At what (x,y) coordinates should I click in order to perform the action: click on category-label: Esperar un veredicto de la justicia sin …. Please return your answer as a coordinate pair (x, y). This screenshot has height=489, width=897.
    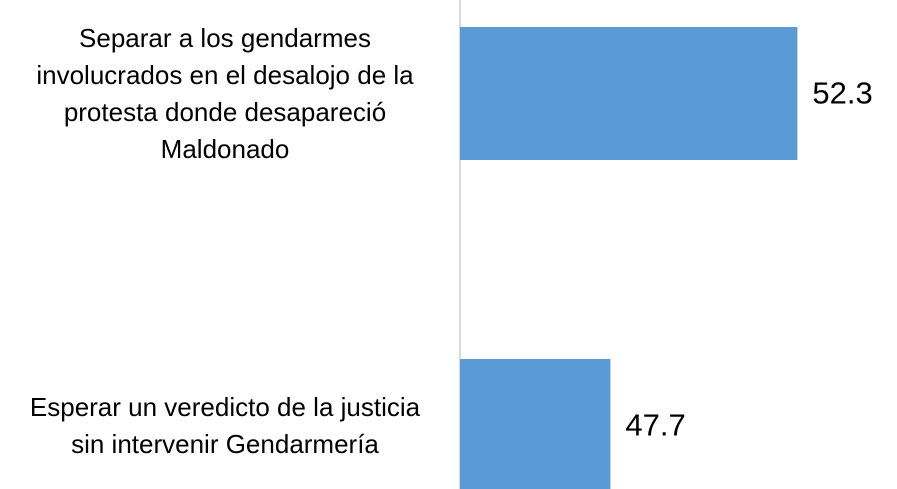
    Looking at the image, I should click on (225, 425).